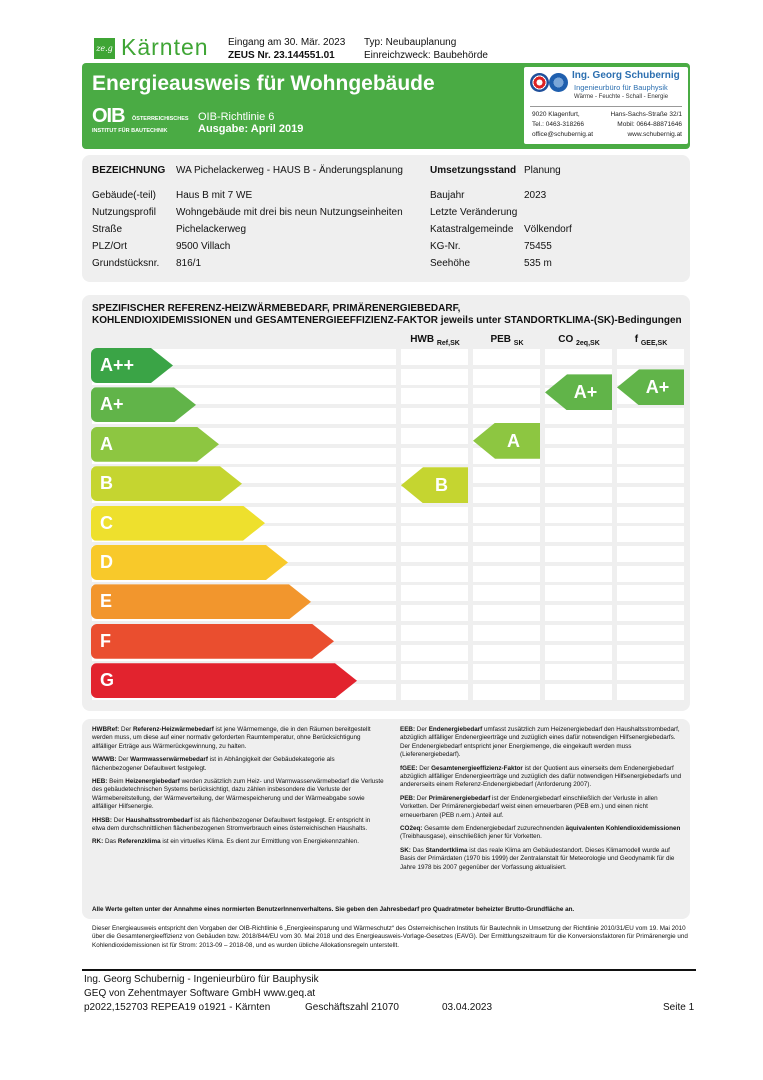 The width and height of the screenshot is (763, 1080). I want to click on oib-name-2: INSTITUT FÜR BAUTECHNIK, so click(130, 131).